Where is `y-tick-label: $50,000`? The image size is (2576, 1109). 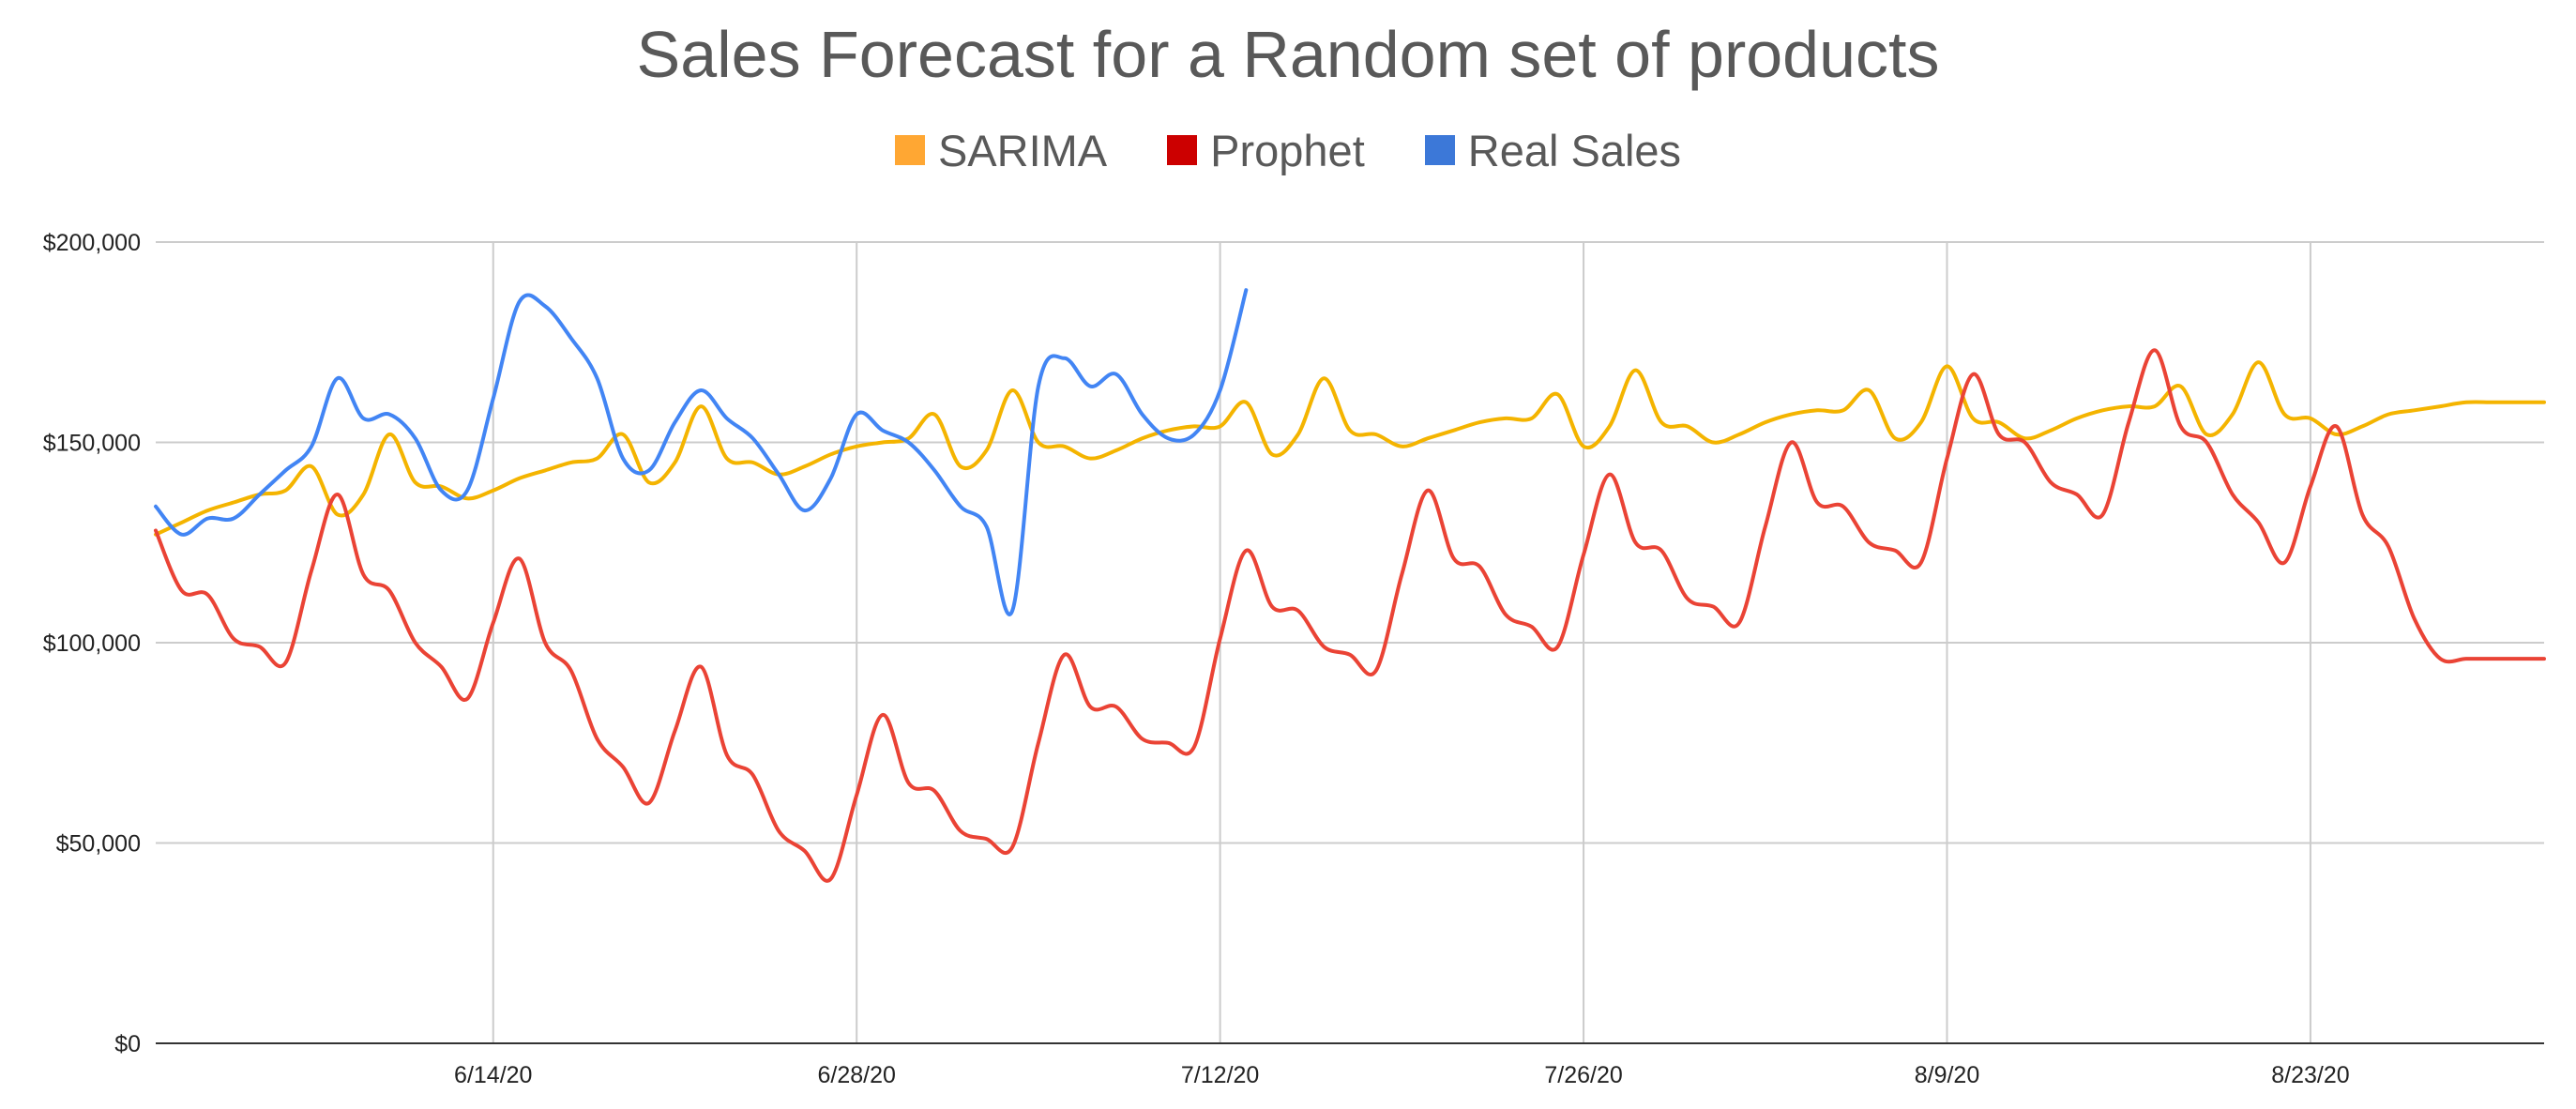
y-tick-label: $50,000 is located at coordinates (99, 845).